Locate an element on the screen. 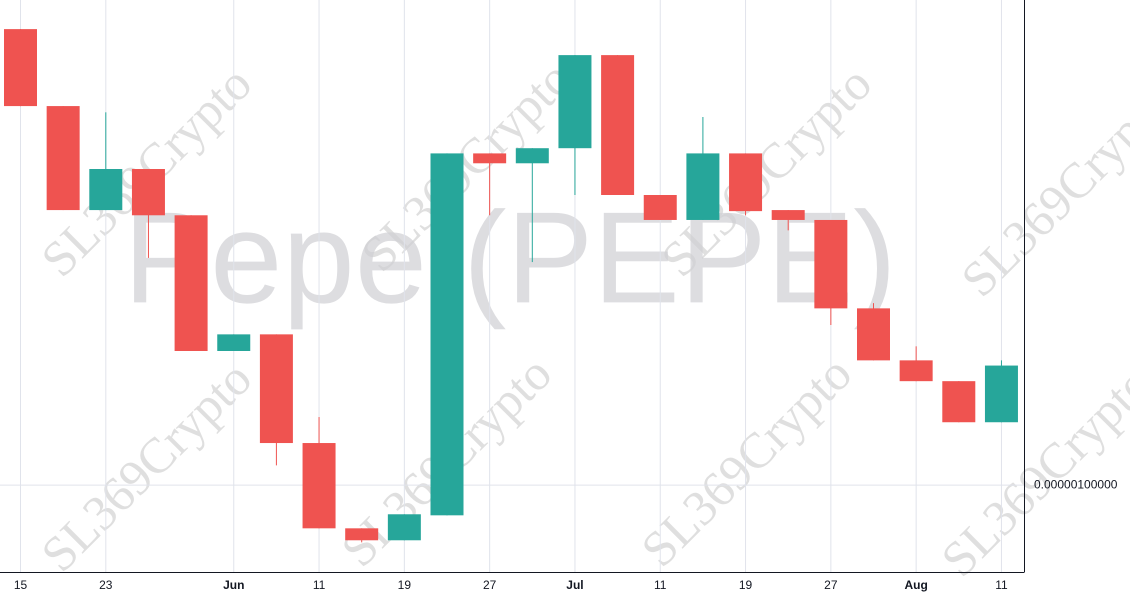  x-tick-label: Jul is located at coordinates (574, 585).